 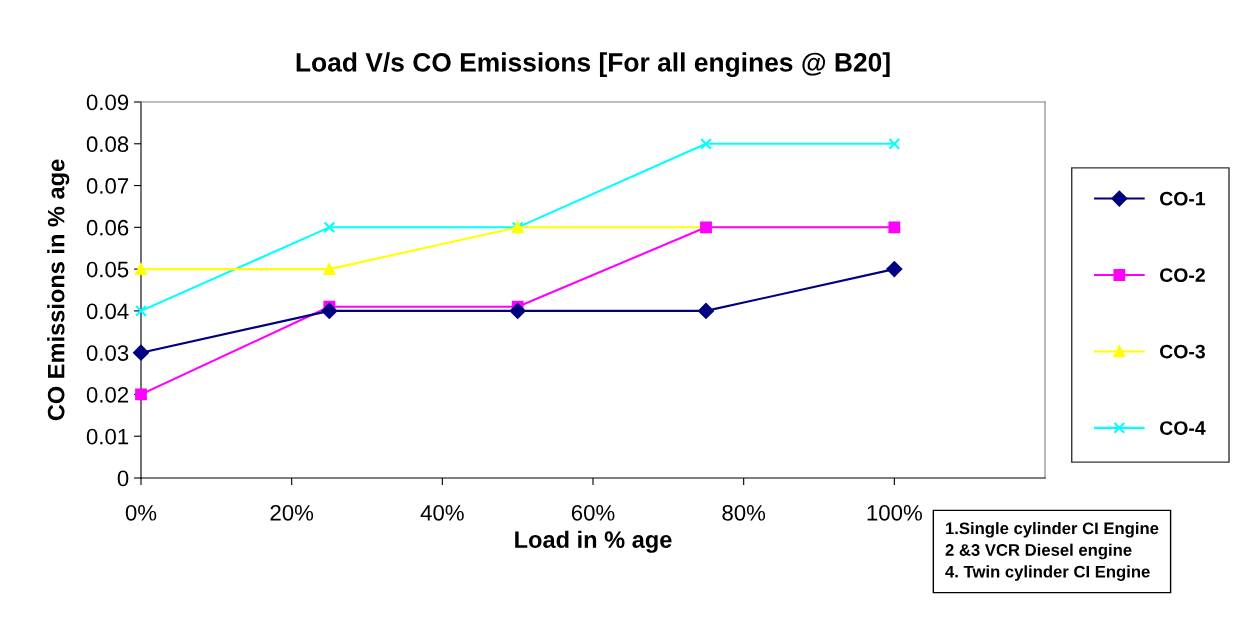 What do you see at coordinates (1183, 428) in the screenshot?
I see `legend-label: CO-4` at bounding box center [1183, 428].